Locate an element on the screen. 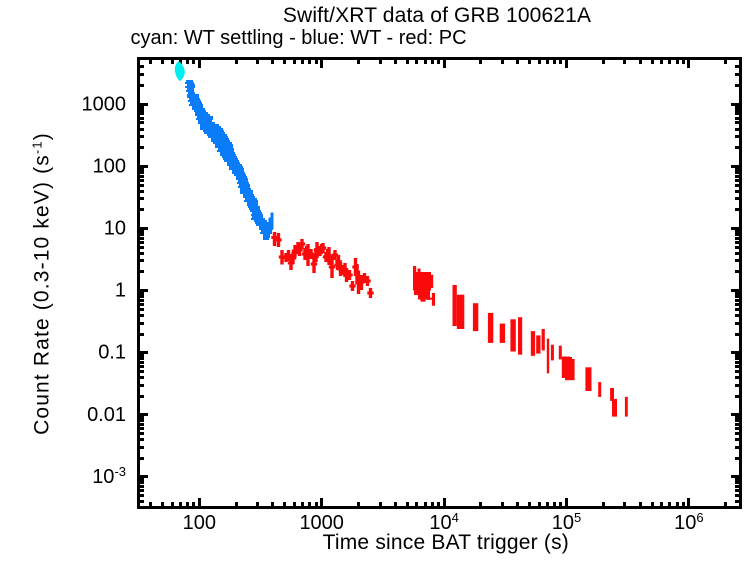 The width and height of the screenshot is (746, 563). svg-text: 10⁻³ is located at coordinates (109, 476).